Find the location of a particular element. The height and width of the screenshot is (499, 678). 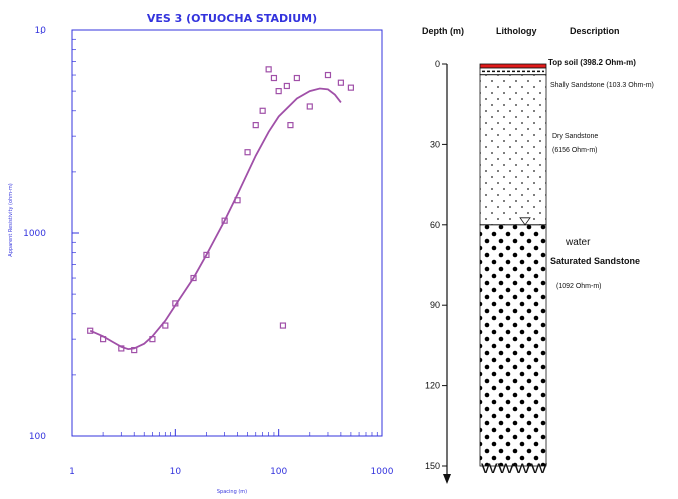

top-soil-label: Top soil (398.2 Ohm-m) is located at coordinates (592, 62).